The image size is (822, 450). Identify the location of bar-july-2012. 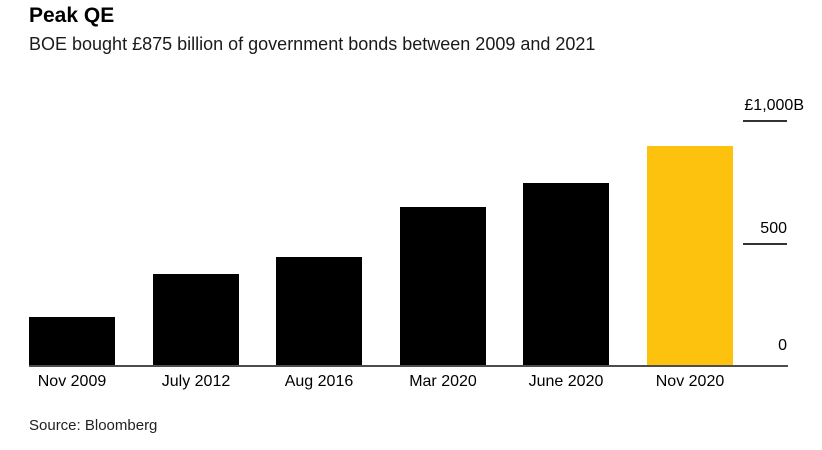
(196, 320).